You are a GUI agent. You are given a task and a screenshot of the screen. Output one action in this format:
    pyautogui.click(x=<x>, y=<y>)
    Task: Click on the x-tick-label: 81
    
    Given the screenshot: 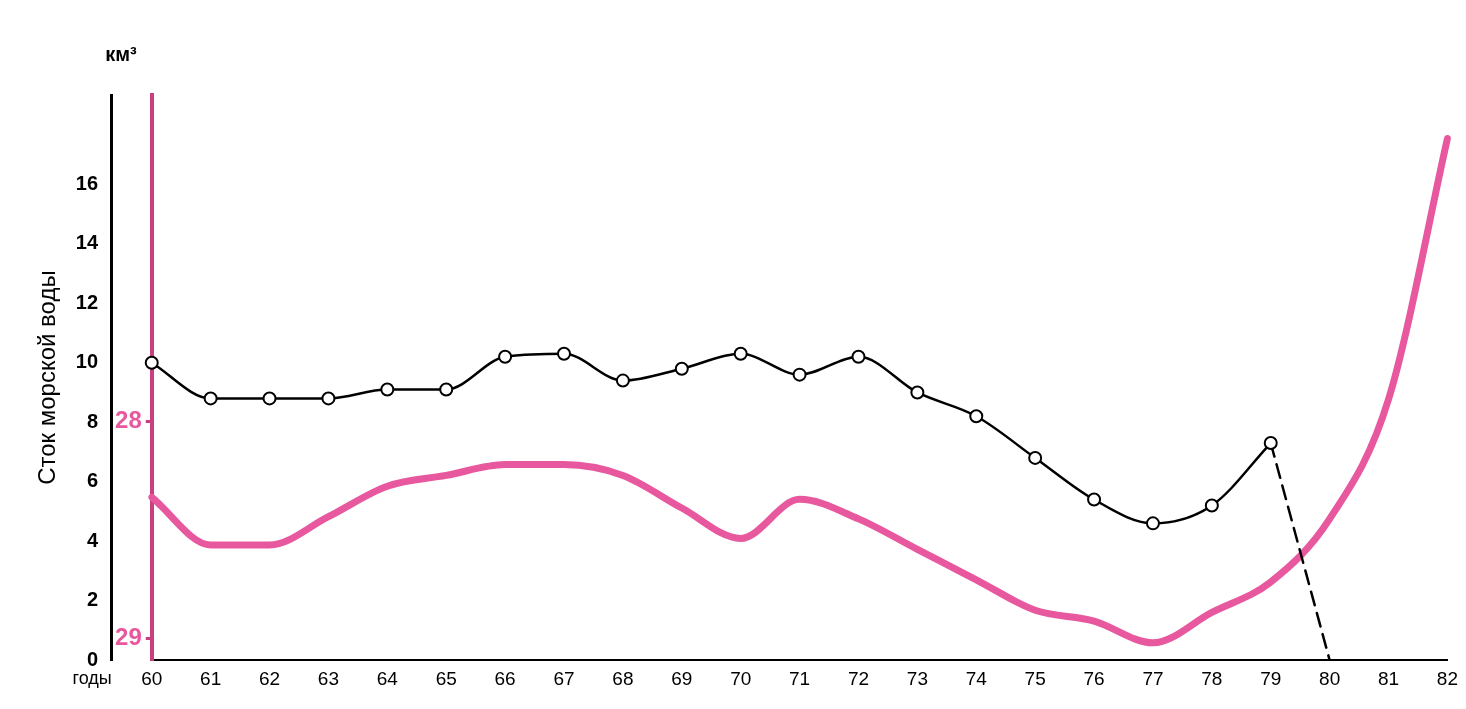 What is the action you would take?
    pyautogui.click(x=1388, y=678)
    